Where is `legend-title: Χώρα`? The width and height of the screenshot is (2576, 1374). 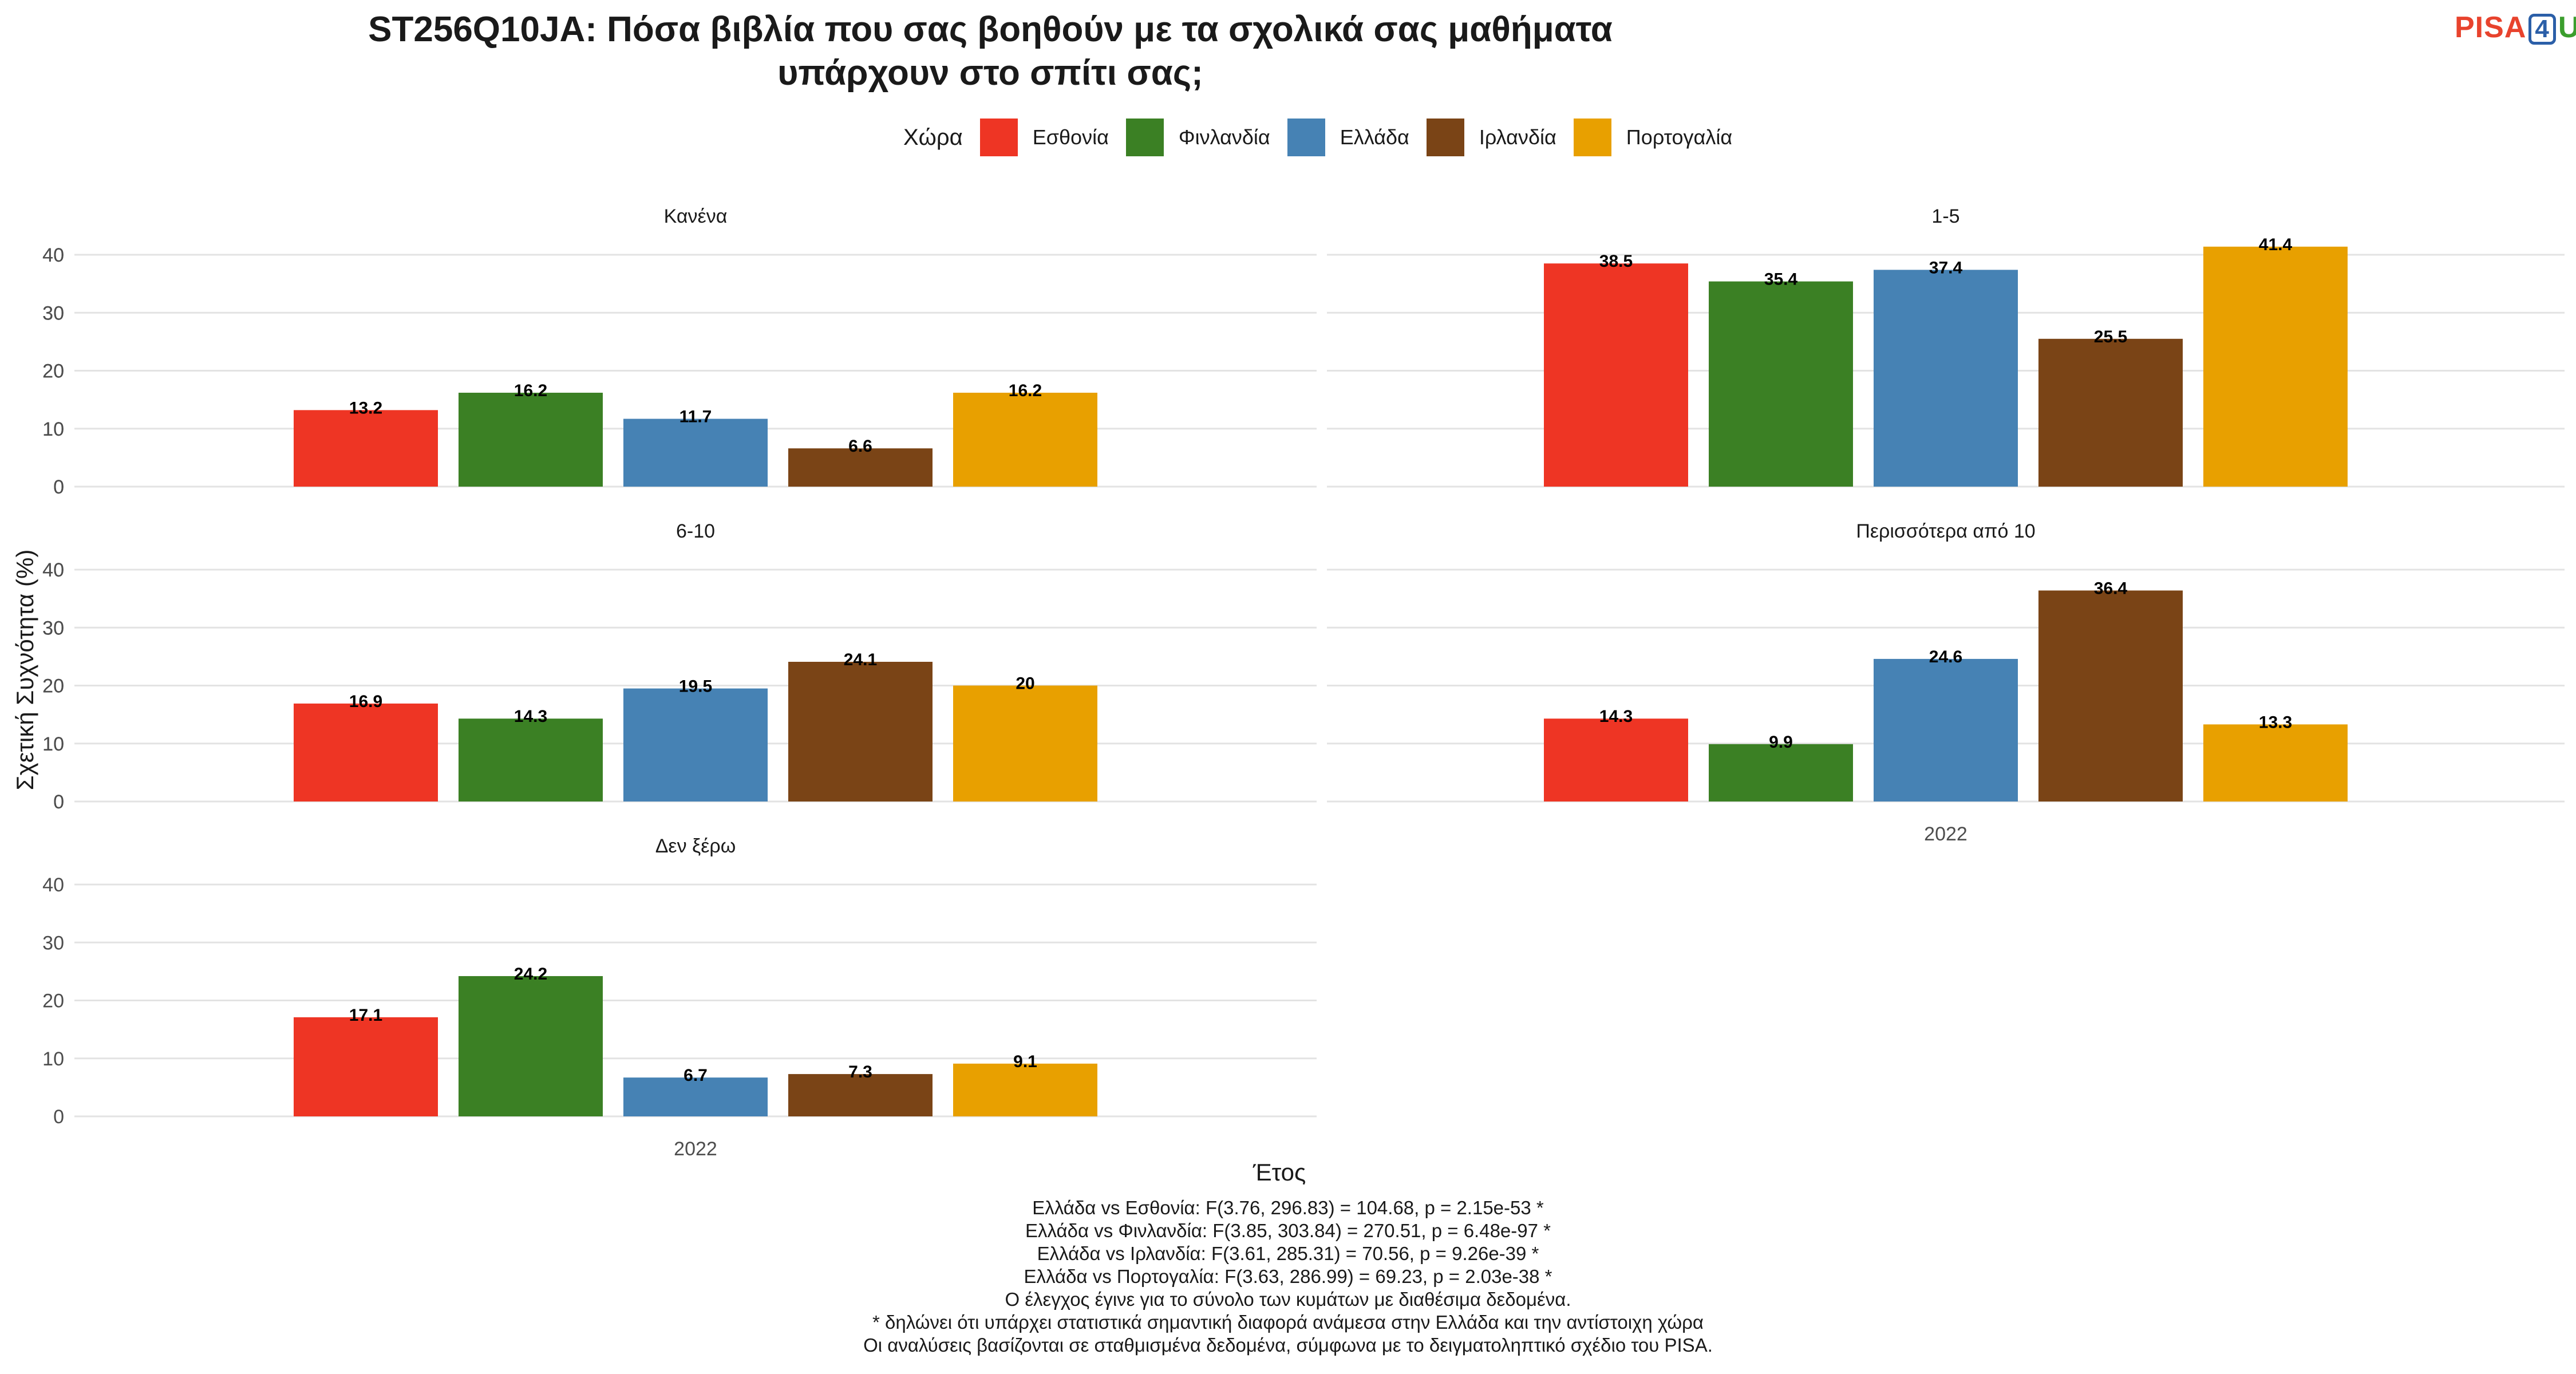 legend-title: Χώρα is located at coordinates (933, 137).